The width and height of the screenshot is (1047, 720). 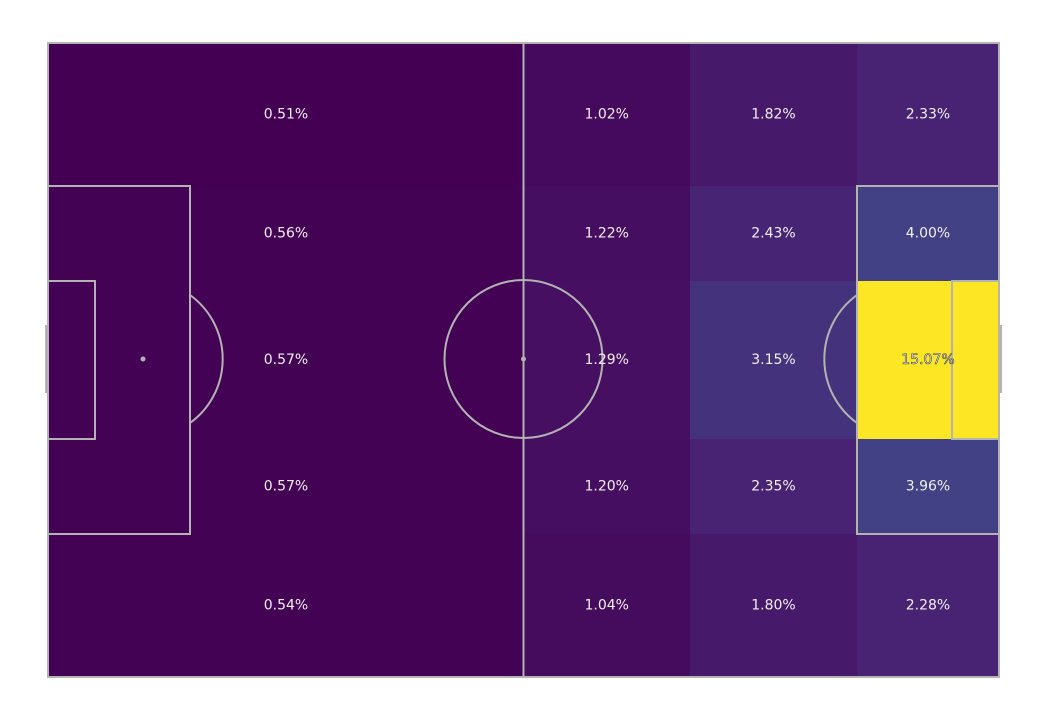 I want to click on heatmap-cell-r3-c2, so click(x=606, y=360).